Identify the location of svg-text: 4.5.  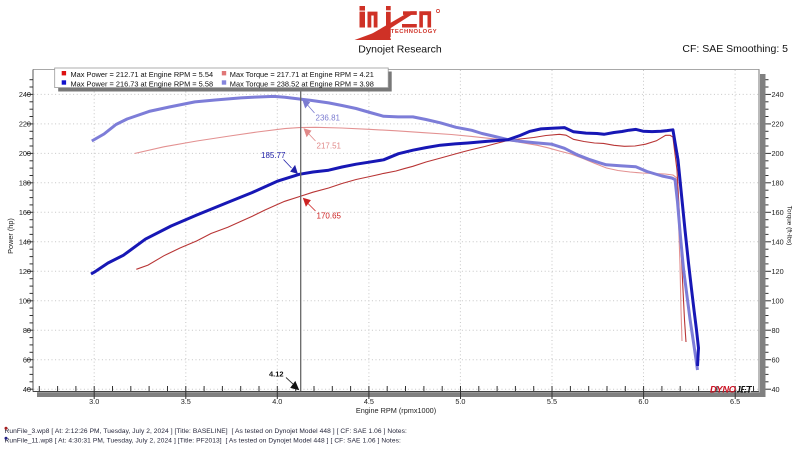
(369, 401).